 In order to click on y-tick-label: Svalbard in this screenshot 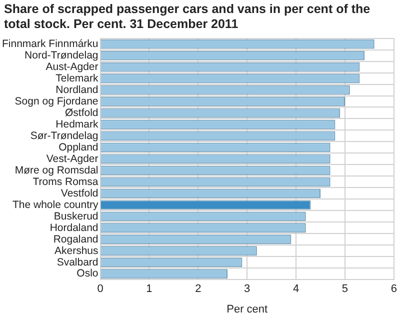, I will do `click(77, 262)`.